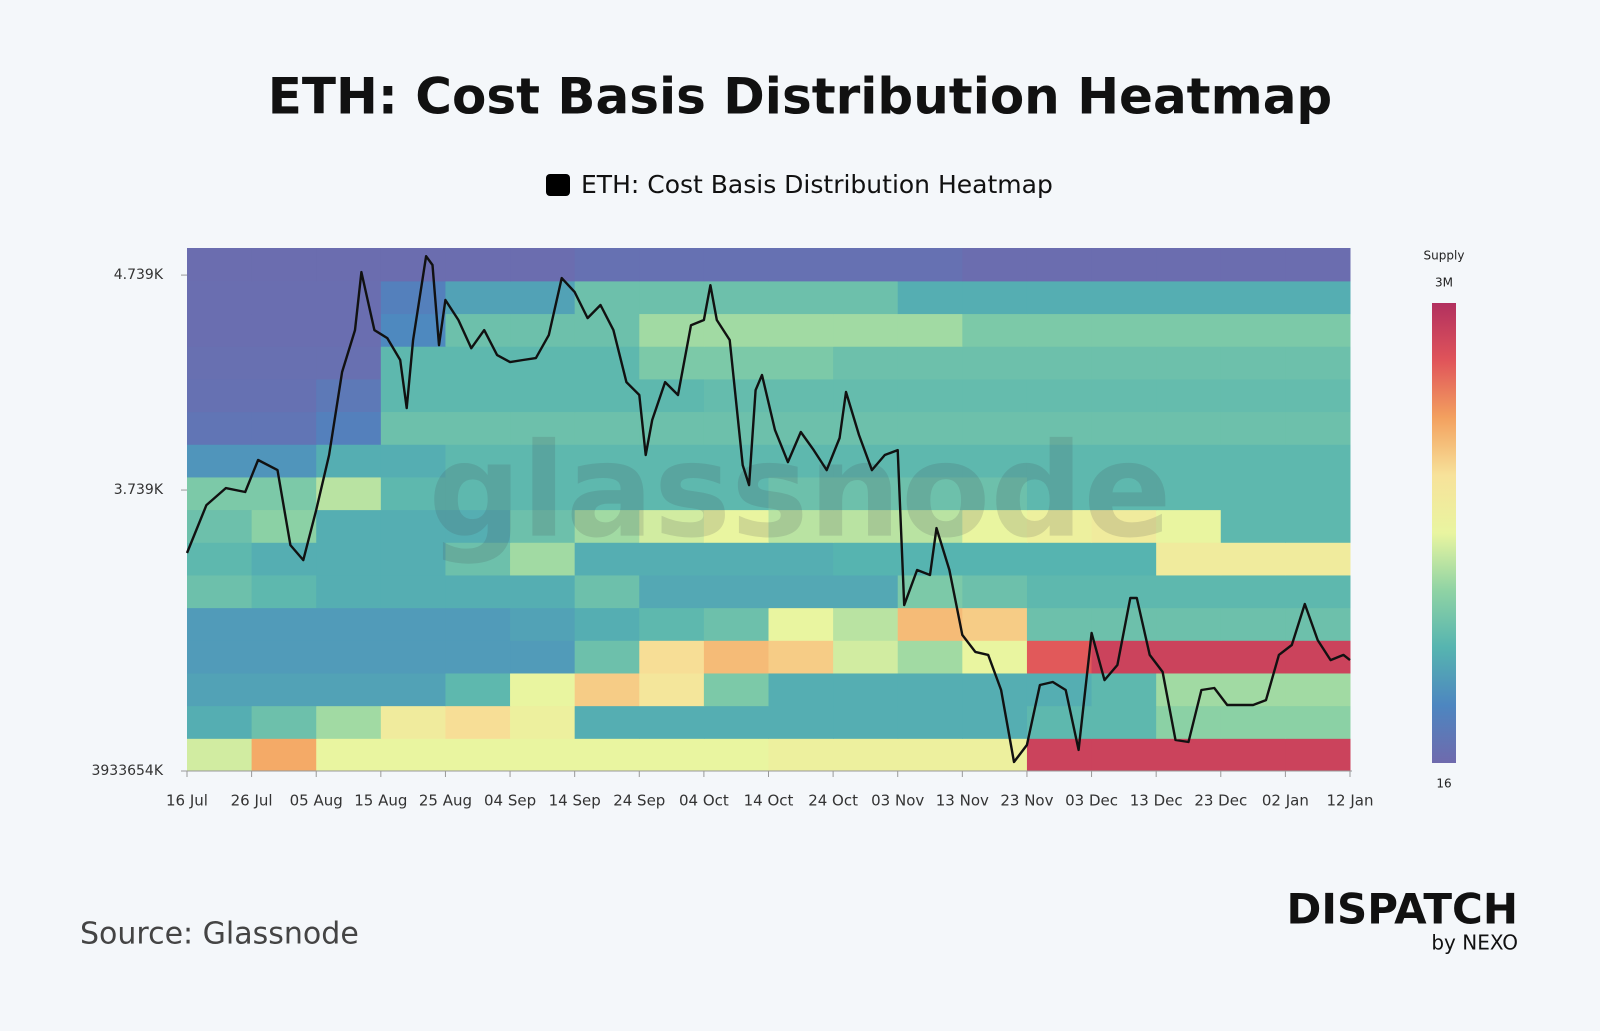 The height and width of the screenshot is (1031, 1600). I want to click on x-tick-label: 24 Oct, so click(833, 801).